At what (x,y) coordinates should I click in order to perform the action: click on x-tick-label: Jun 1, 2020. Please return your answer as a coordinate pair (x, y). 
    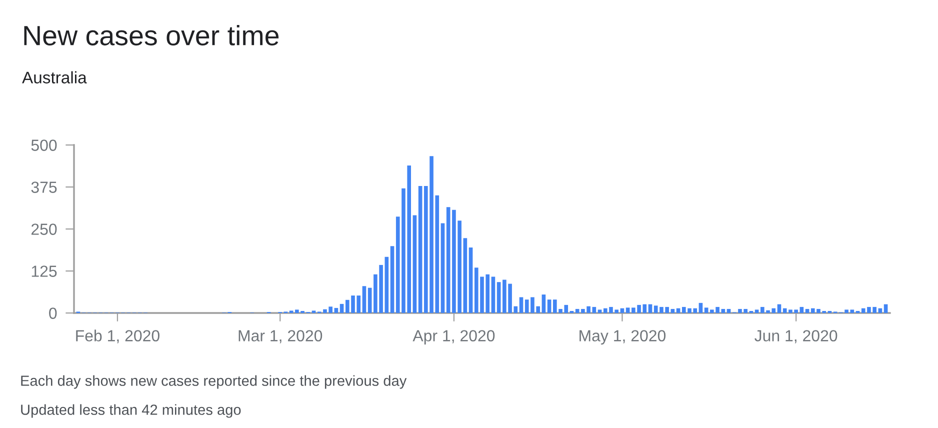
    Looking at the image, I should click on (796, 337).